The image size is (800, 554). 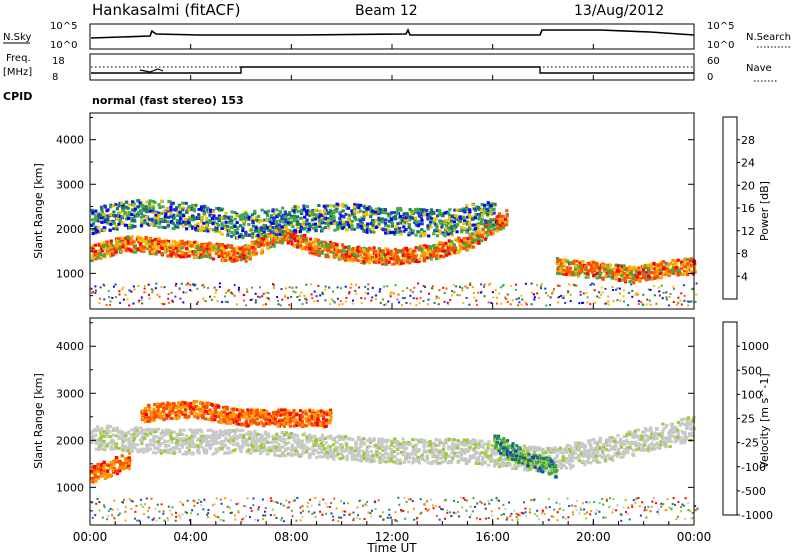 I want to click on power-cbar-label-4: 12, so click(x=748, y=231).